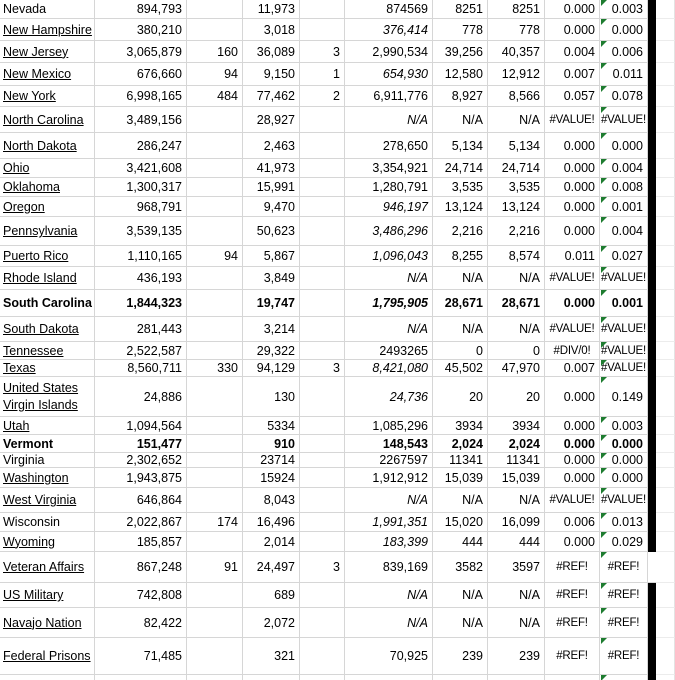  I want to click on cell-value: 15,020, so click(460, 522).